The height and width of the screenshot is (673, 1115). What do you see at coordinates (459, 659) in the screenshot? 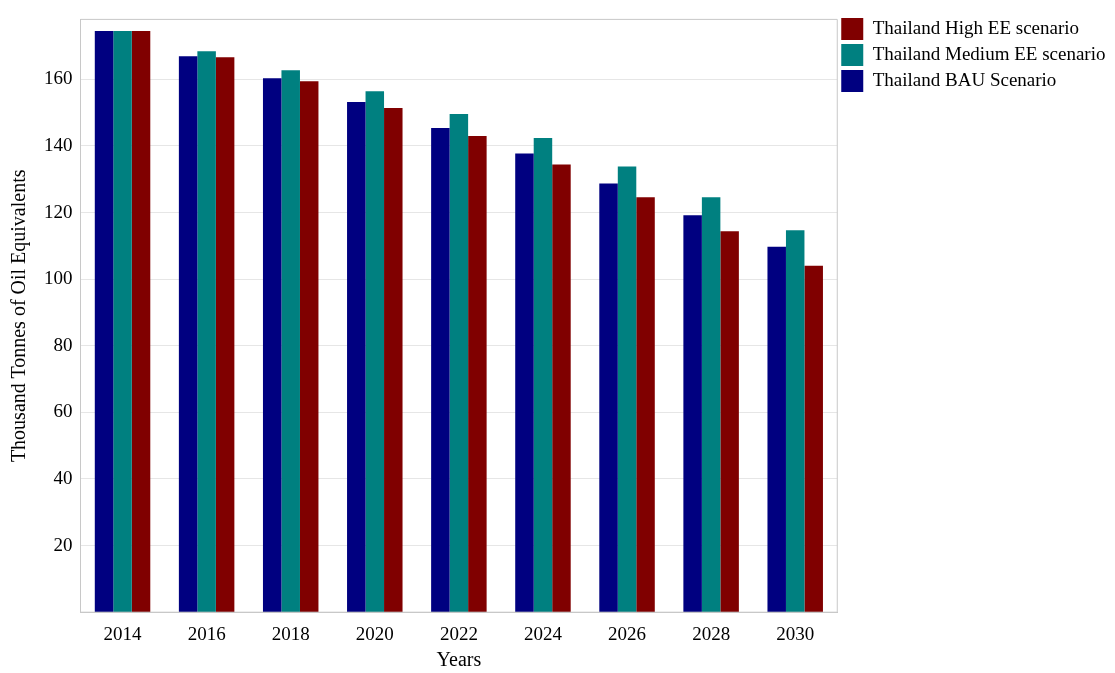
I see `x-axis-title: Years` at bounding box center [459, 659].